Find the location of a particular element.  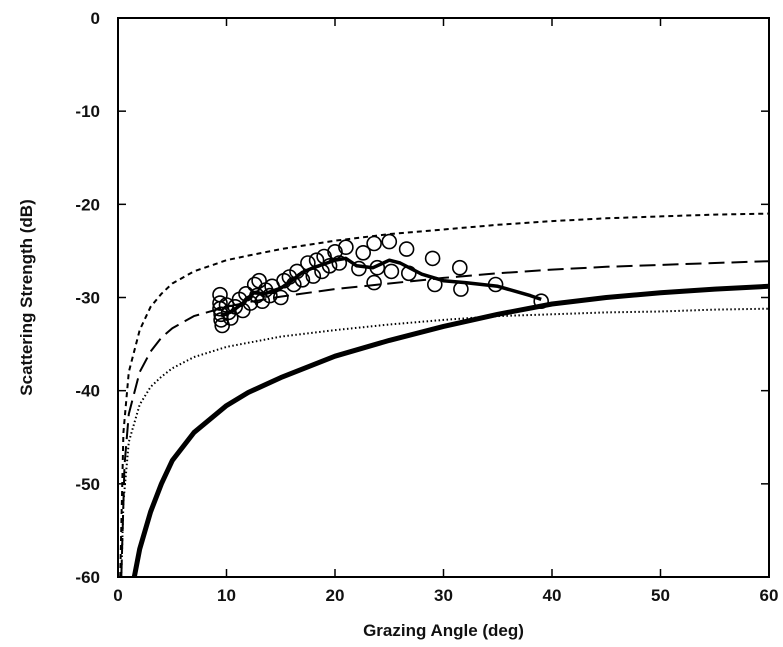

x-tick-label: 30 is located at coordinates (443, 595).